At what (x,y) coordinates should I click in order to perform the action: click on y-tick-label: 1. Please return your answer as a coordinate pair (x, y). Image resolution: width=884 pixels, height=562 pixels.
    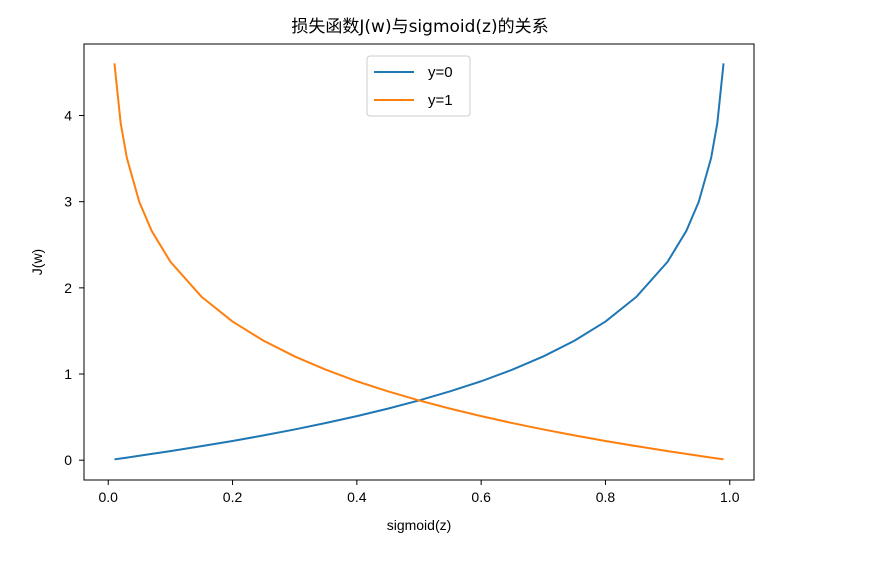
    Looking at the image, I should click on (68, 374).